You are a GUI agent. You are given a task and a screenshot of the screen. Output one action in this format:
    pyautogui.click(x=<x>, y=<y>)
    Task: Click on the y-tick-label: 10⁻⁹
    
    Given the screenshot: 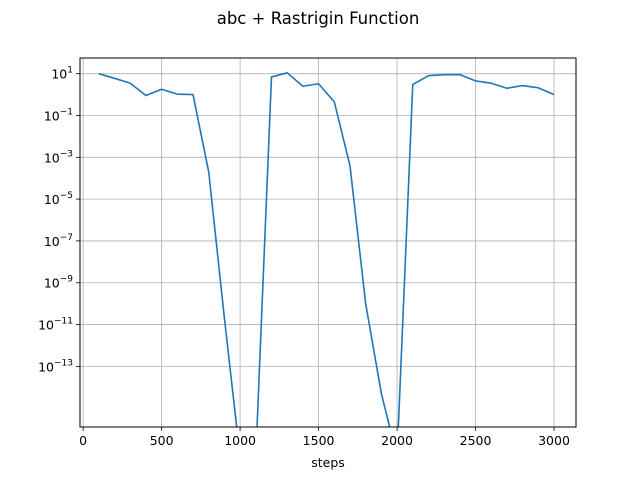 What is the action you would take?
    pyautogui.click(x=58, y=283)
    